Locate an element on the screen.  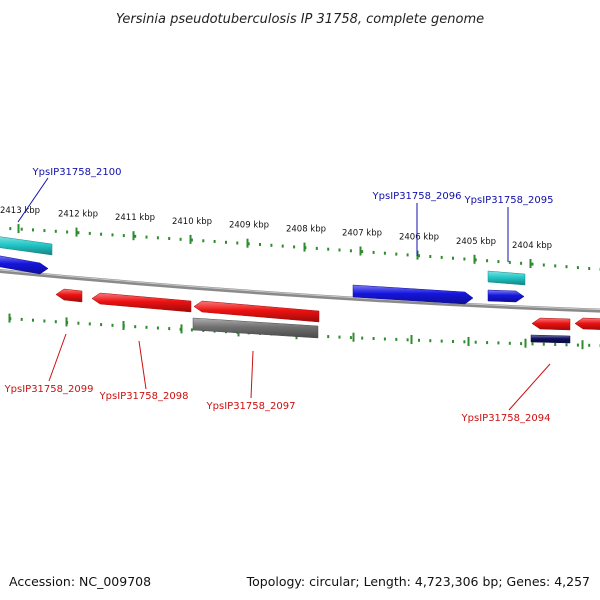
kbp-label: 2404 kbp is located at coordinates (532, 246).